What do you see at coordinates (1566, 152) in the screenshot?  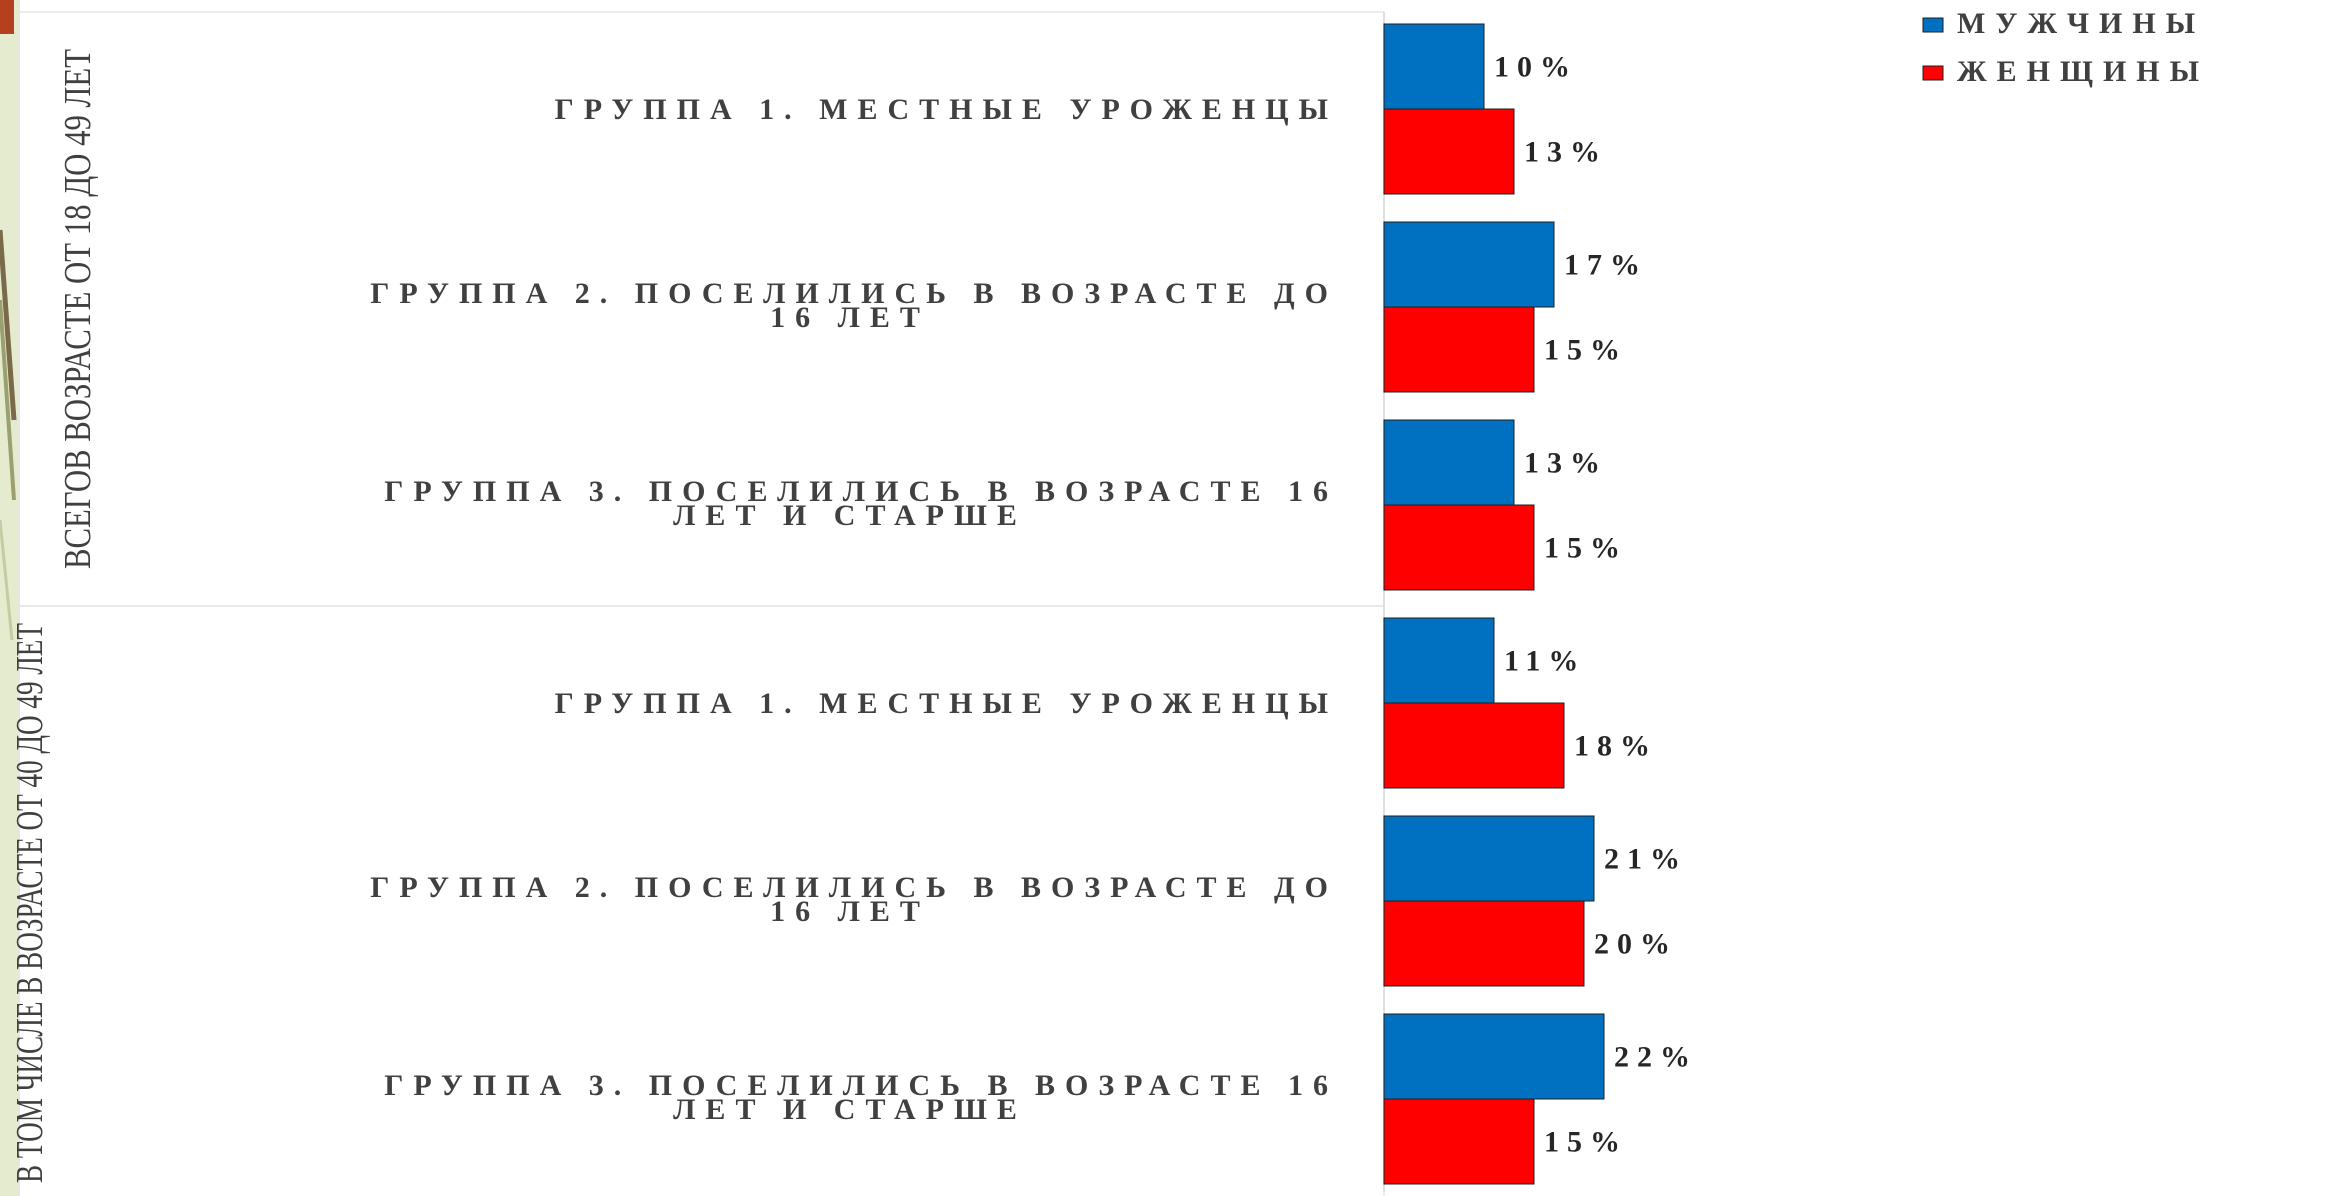 I see `data-label-women: 13%` at bounding box center [1566, 152].